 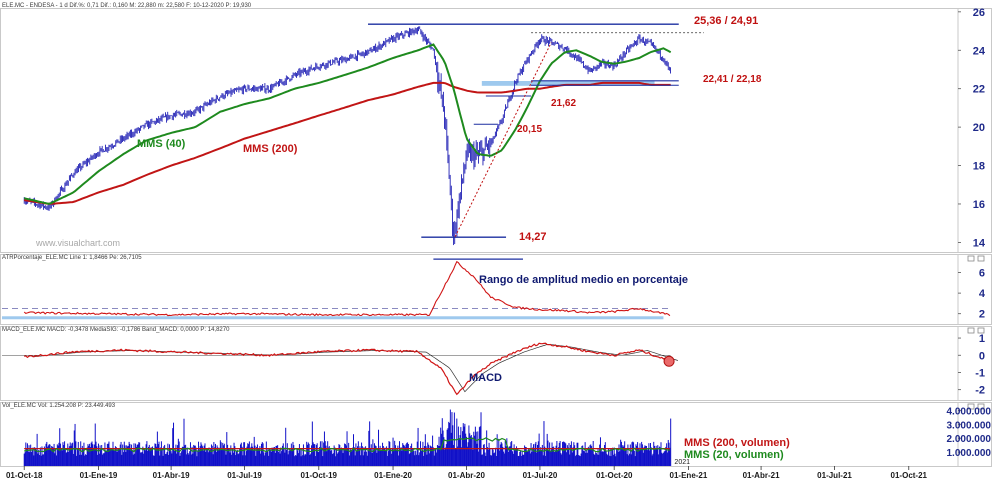 I want to click on annotation-resistance: 25,36 / 24,91, so click(x=726, y=21).